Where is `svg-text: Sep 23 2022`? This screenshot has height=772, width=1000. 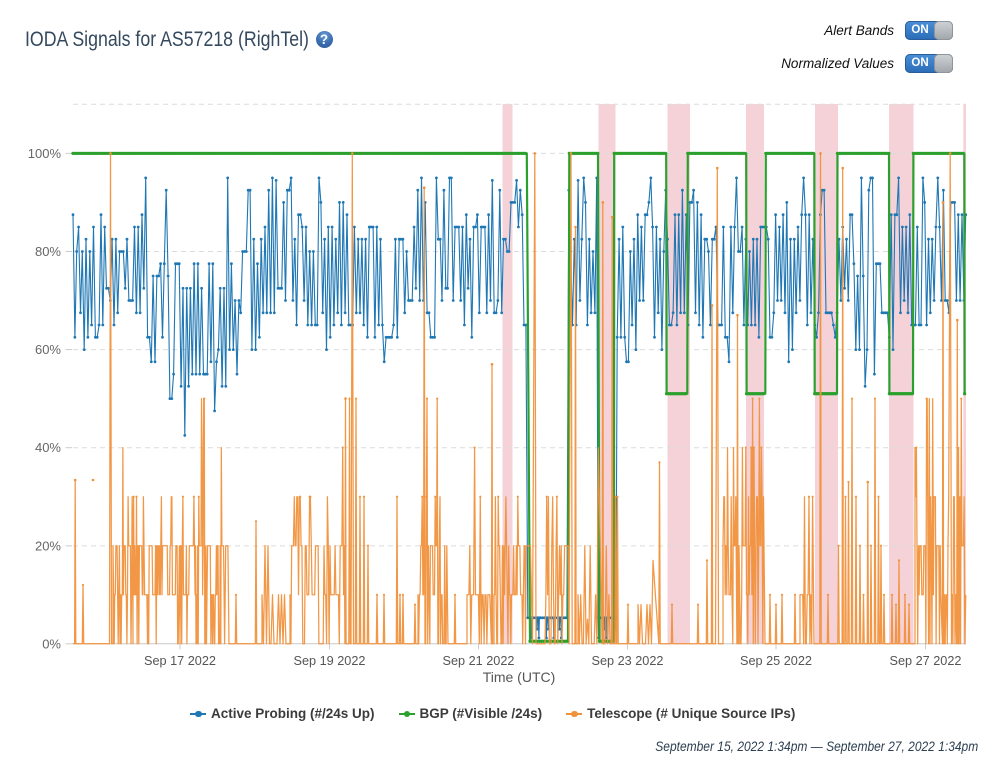 svg-text: Sep 23 2022 is located at coordinates (628, 661).